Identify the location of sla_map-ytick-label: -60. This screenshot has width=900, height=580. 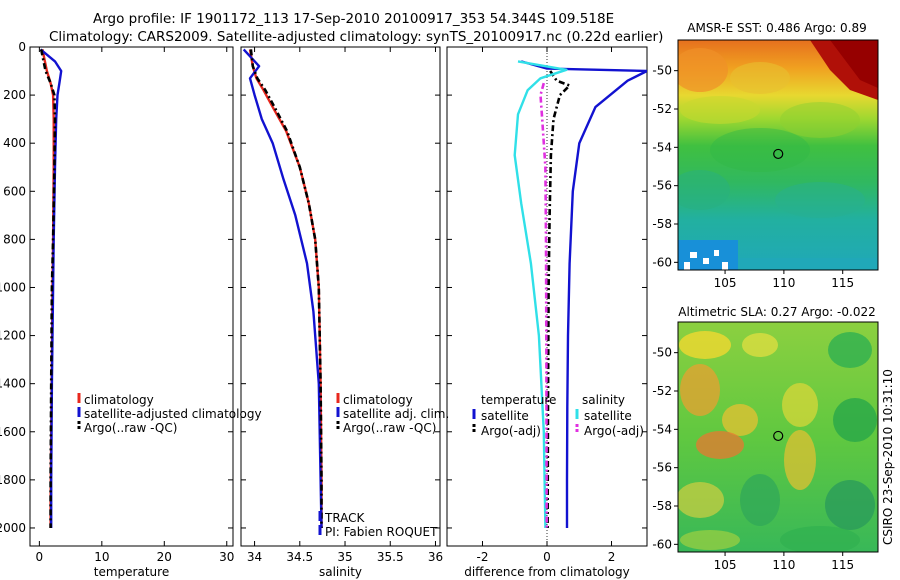
(662, 544).